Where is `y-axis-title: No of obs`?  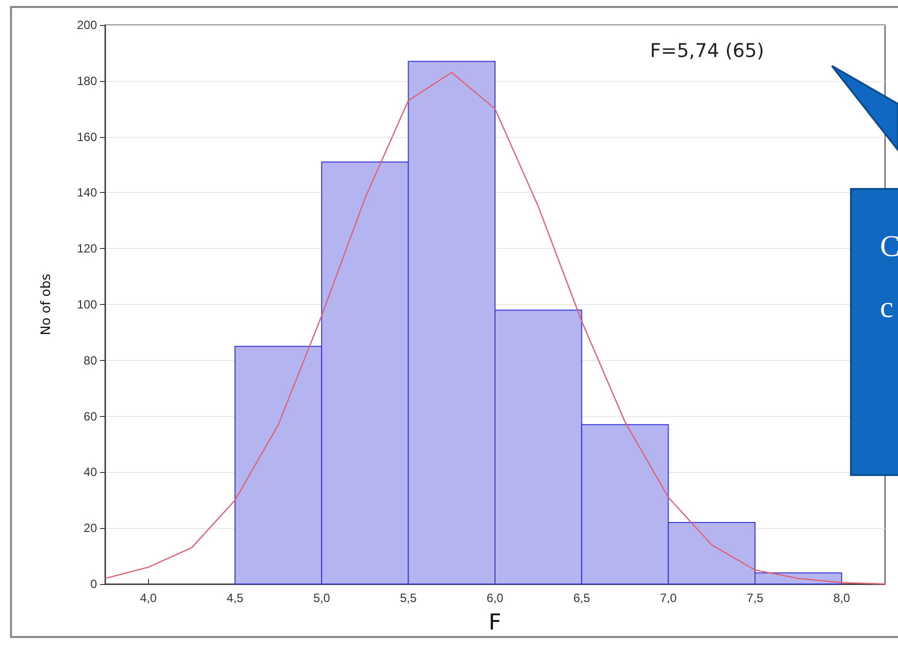 y-axis-title: No of obs is located at coordinates (46, 305).